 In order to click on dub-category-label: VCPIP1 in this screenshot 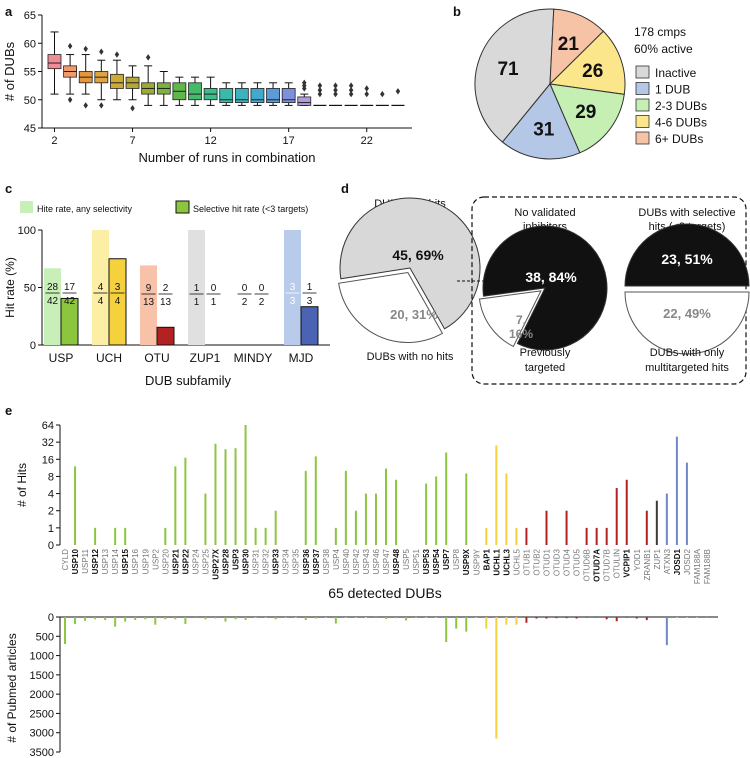, I will do `click(627, 562)`.